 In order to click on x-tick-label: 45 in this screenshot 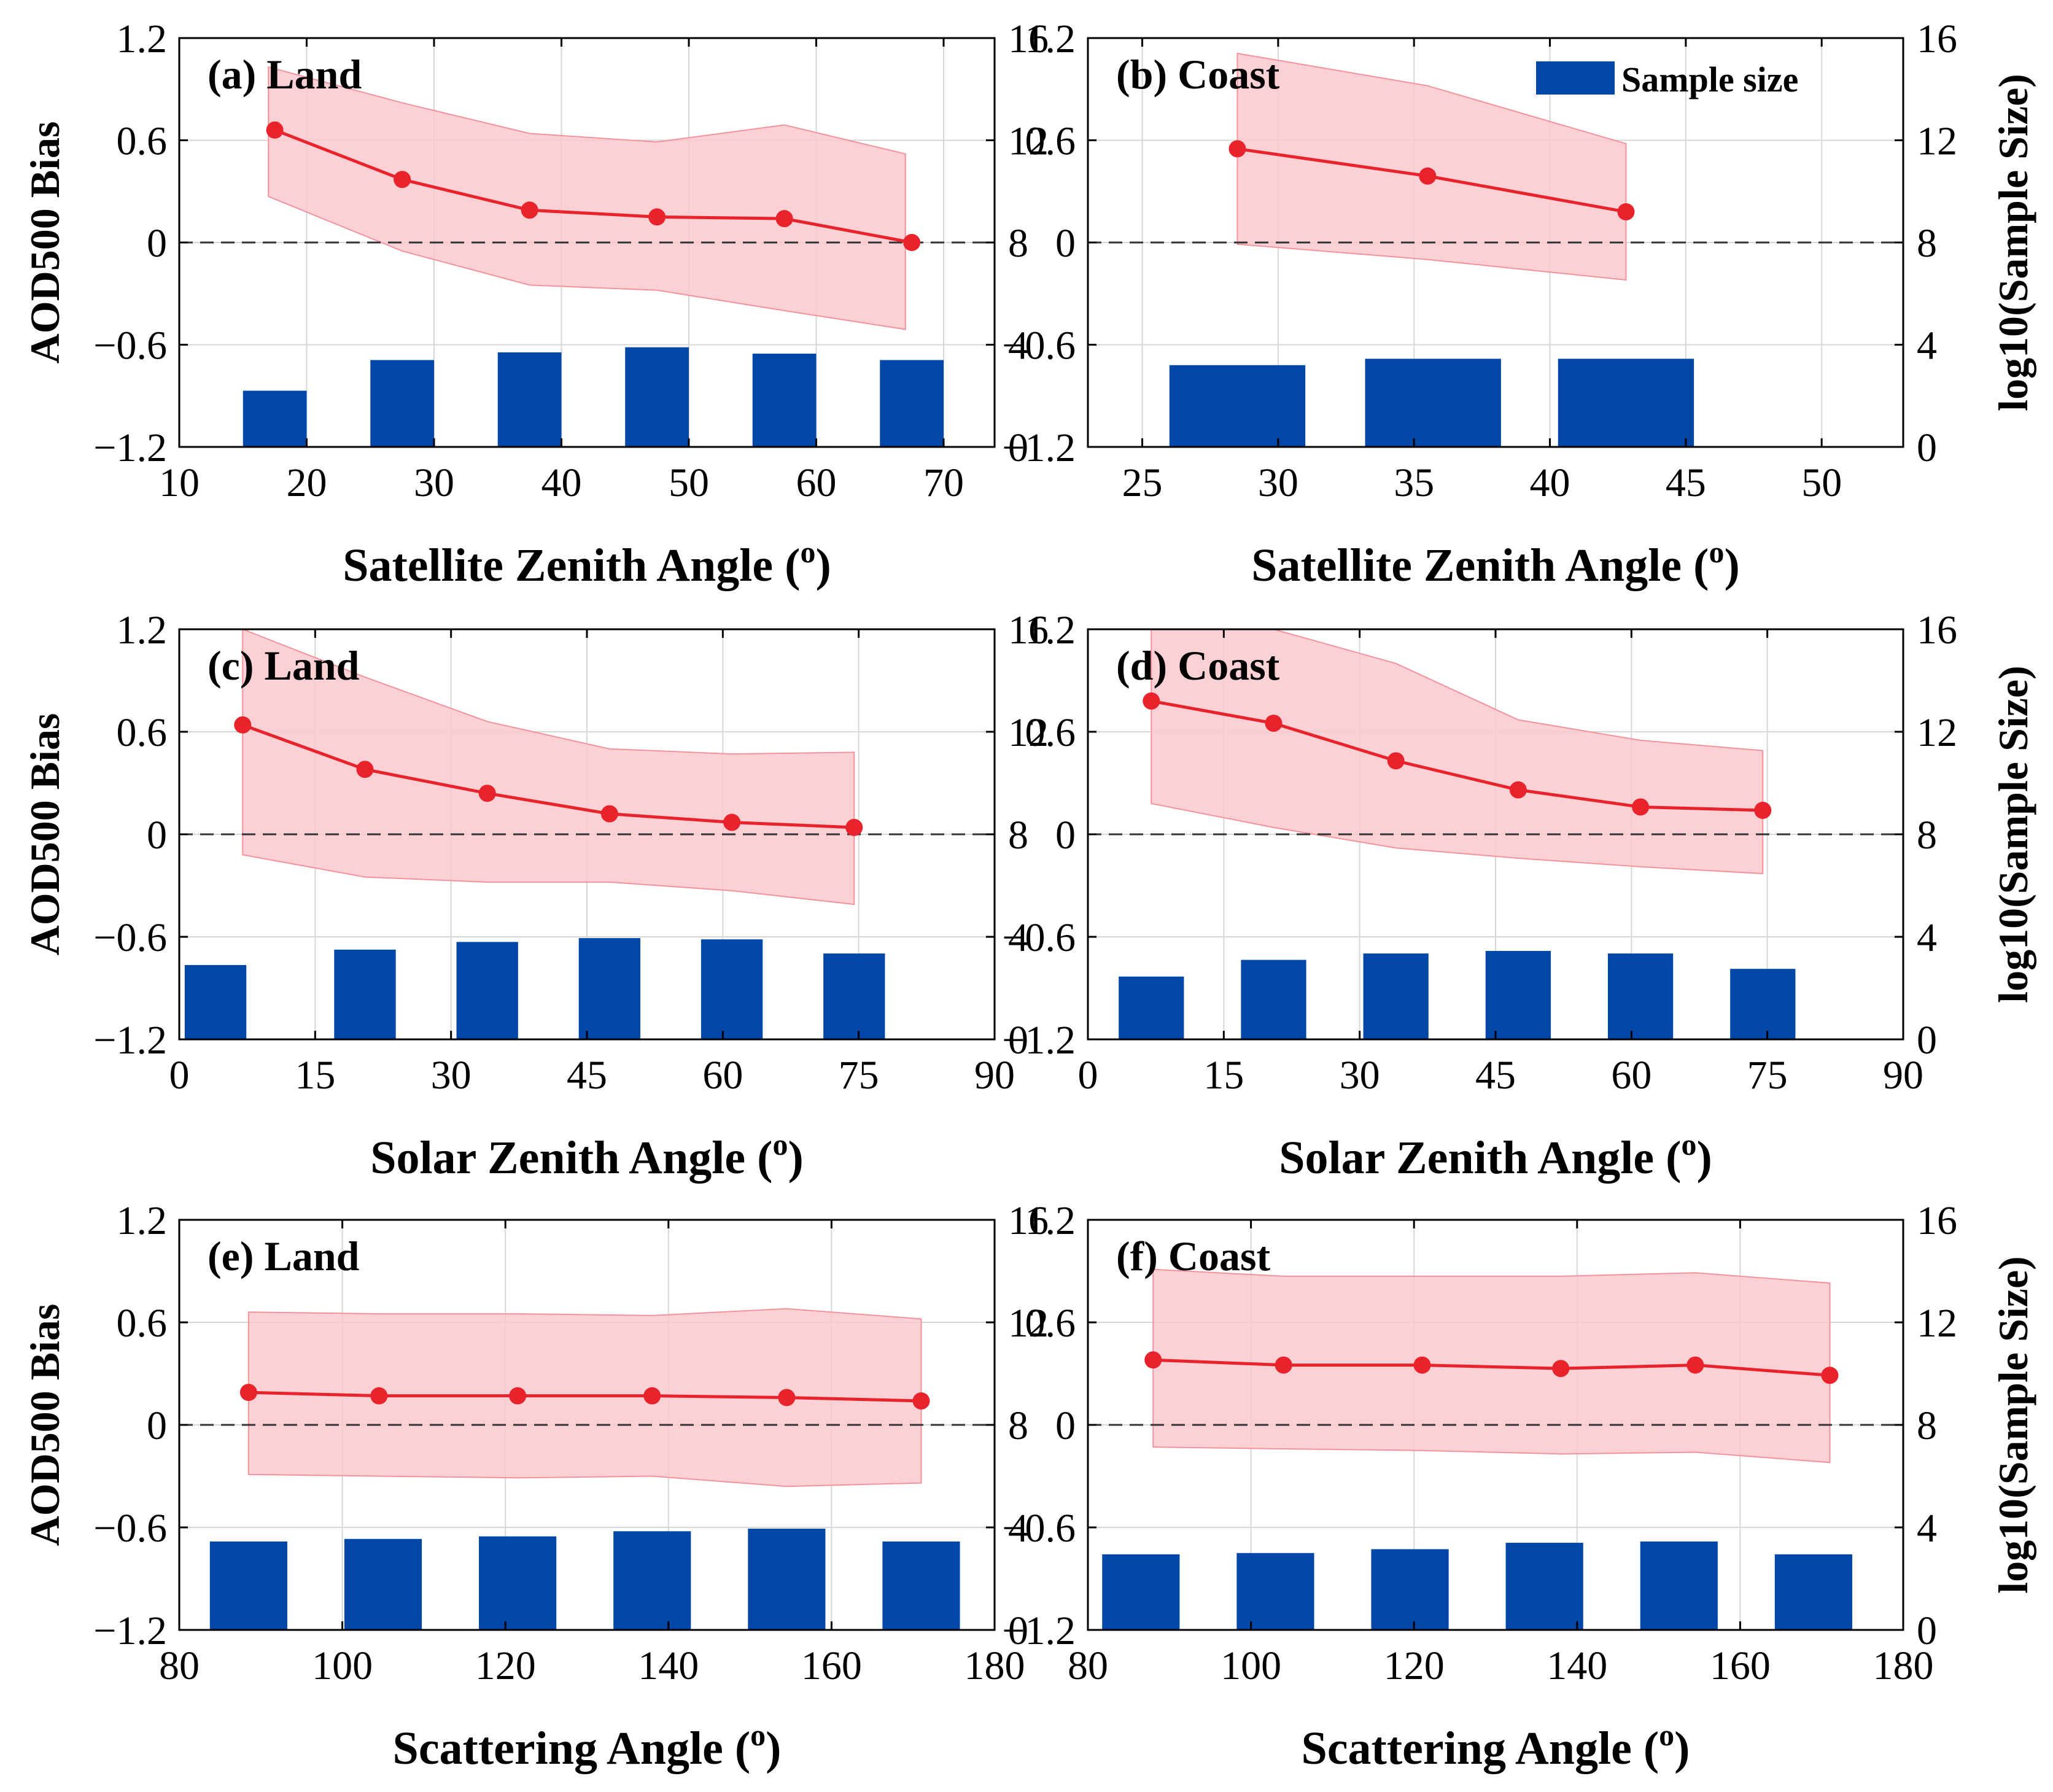, I will do `click(587, 1075)`.